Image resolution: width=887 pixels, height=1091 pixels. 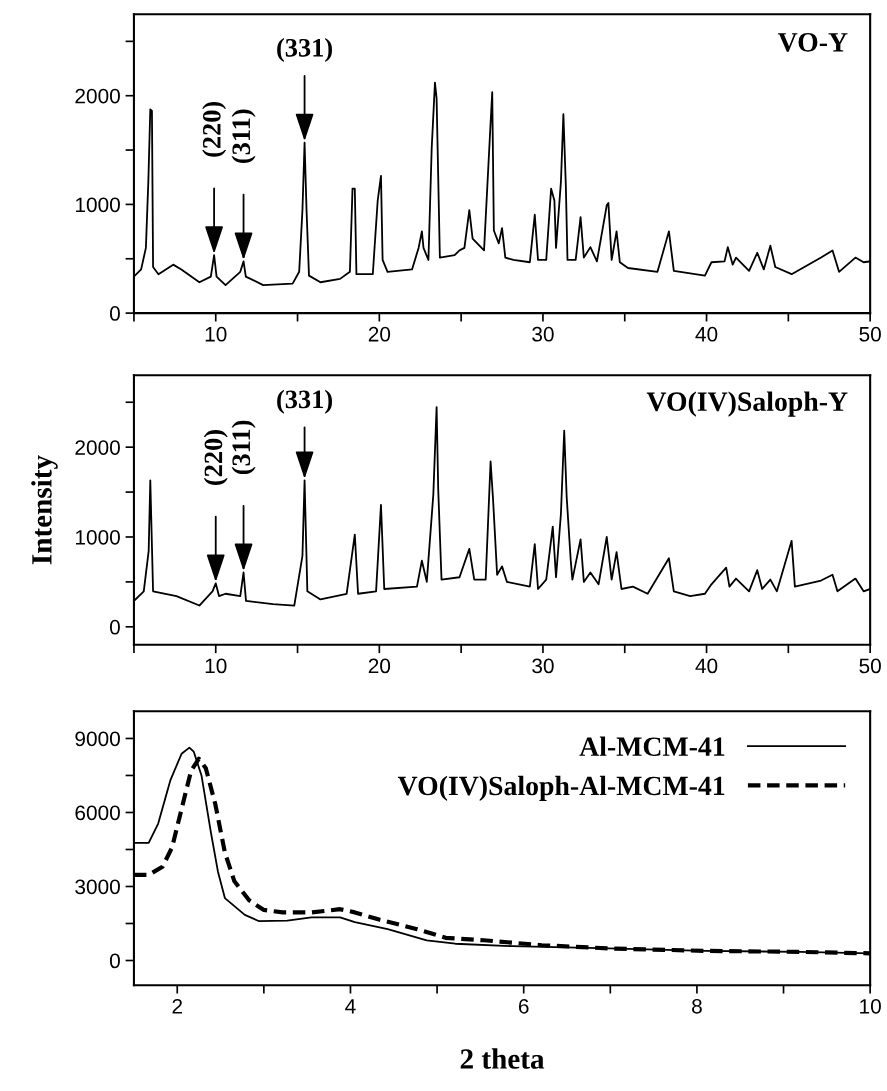 What do you see at coordinates (747, 404) in the screenshot?
I see `text: VO(IV)Saloph-Y` at bounding box center [747, 404].